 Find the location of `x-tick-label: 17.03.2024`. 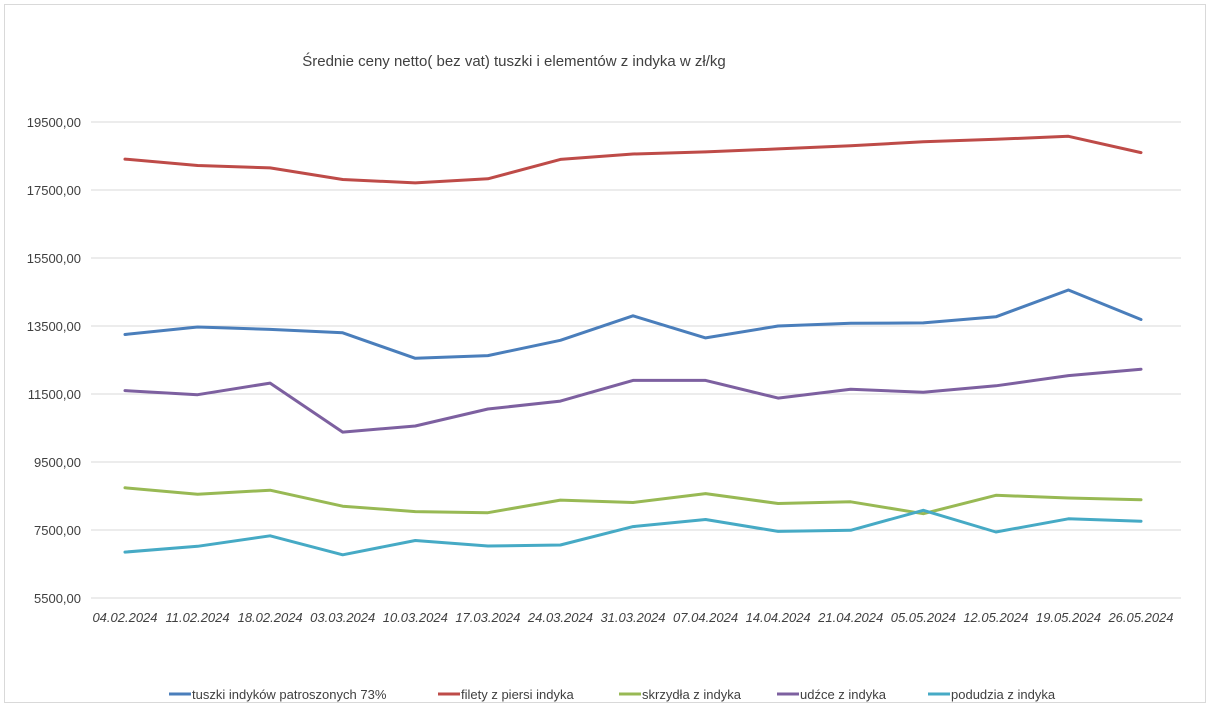

x-tick-label: 17.03.2024 is located at coordinates (487, 617).